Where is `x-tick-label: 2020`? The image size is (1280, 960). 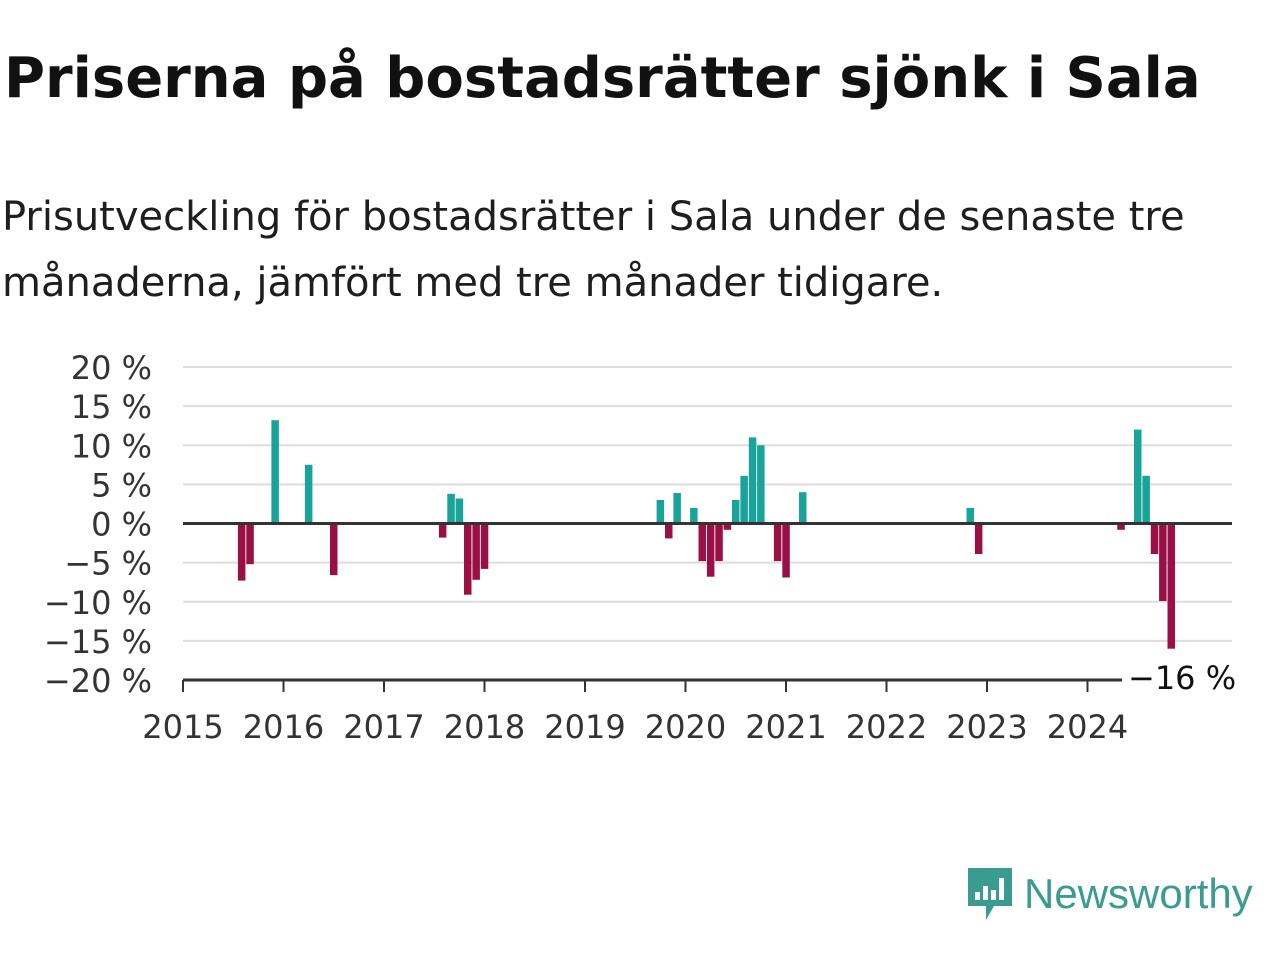
x-tick-label: 2020 is located at coordinates (685, 727).